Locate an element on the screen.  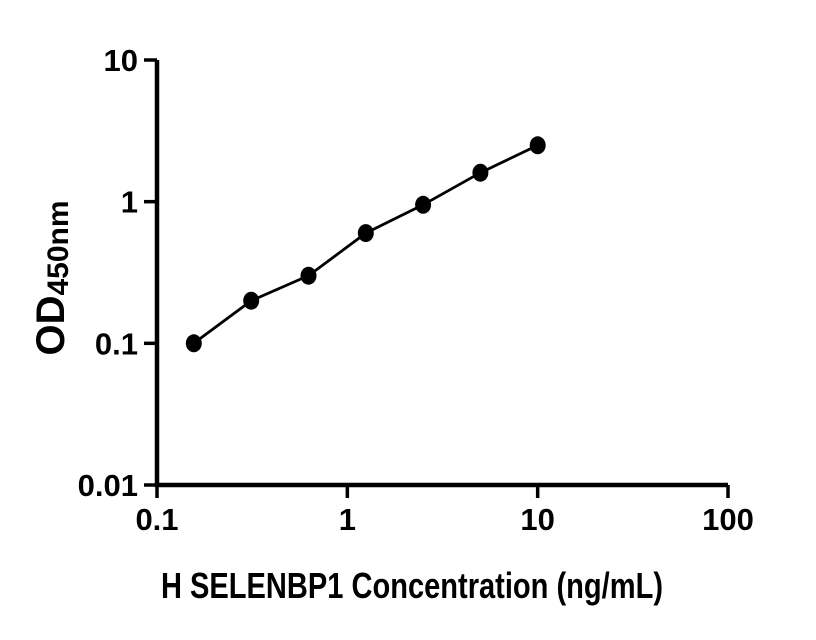
data-point-0.156 is located at coordinates (193, 343).